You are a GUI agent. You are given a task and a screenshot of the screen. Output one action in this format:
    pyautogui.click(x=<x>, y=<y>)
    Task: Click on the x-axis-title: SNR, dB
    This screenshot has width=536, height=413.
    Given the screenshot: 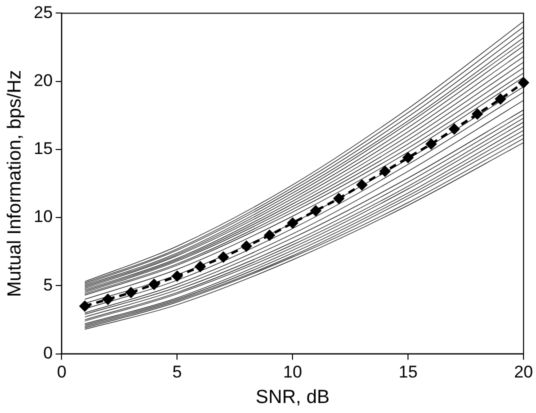 What is the action you would take?
    pyautogui.click(x=293, y=397)
    